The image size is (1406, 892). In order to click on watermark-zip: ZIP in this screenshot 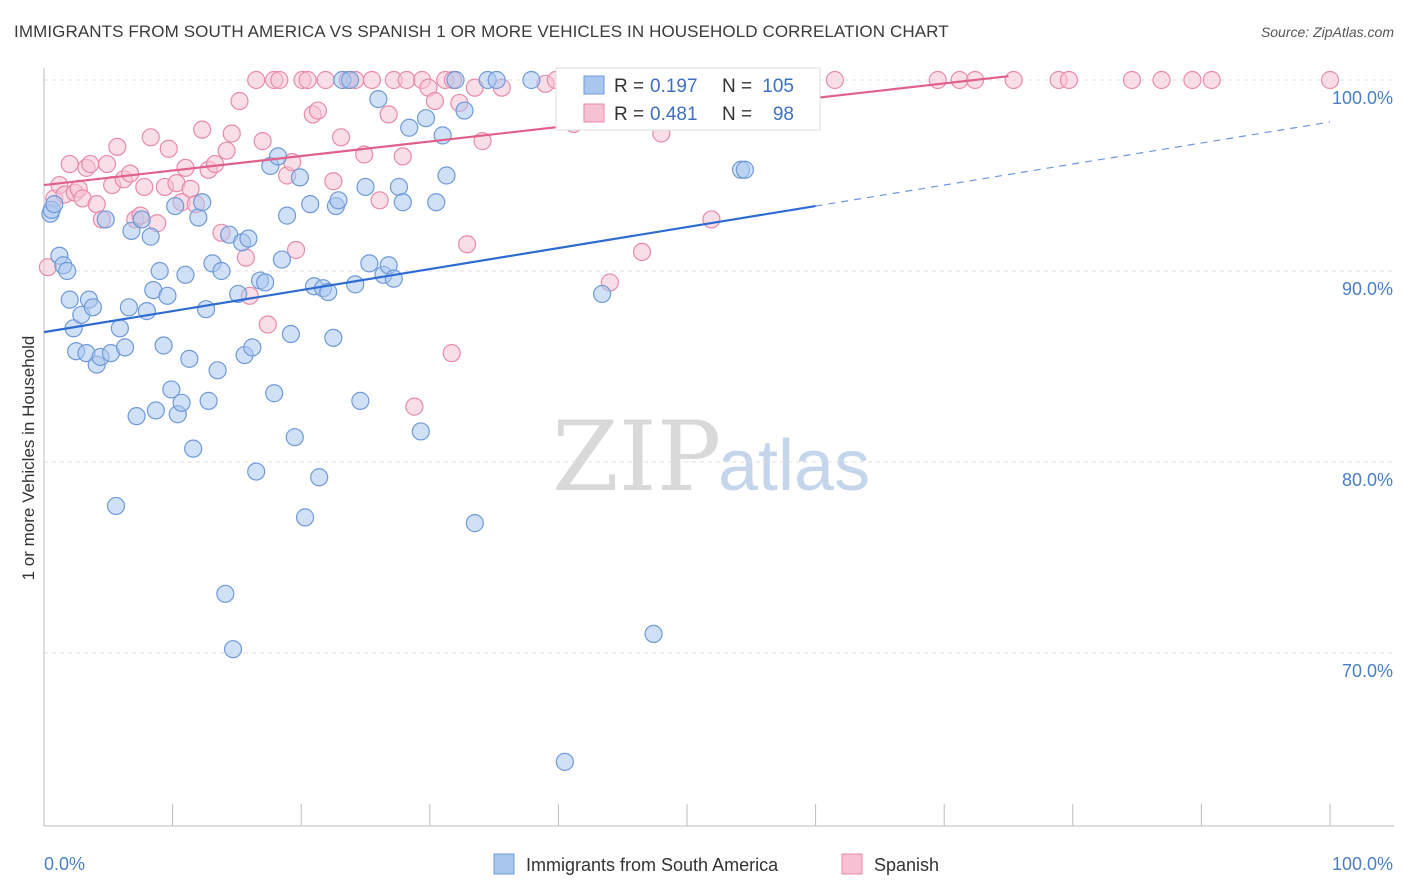, I will do `click(636, 457)`.